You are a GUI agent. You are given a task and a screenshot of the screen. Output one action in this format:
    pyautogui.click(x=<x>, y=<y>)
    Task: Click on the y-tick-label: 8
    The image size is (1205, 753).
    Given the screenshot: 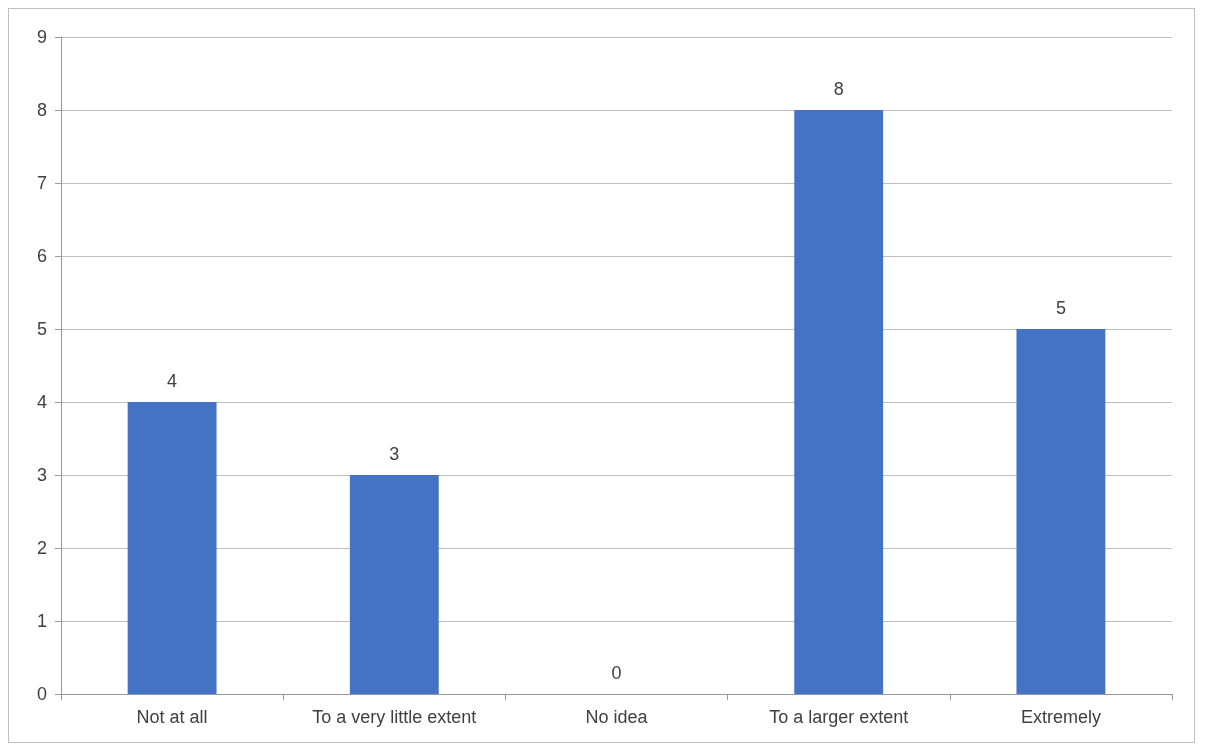 What is the action you would take?
    pyautogui.click(x=41, y=110)
    